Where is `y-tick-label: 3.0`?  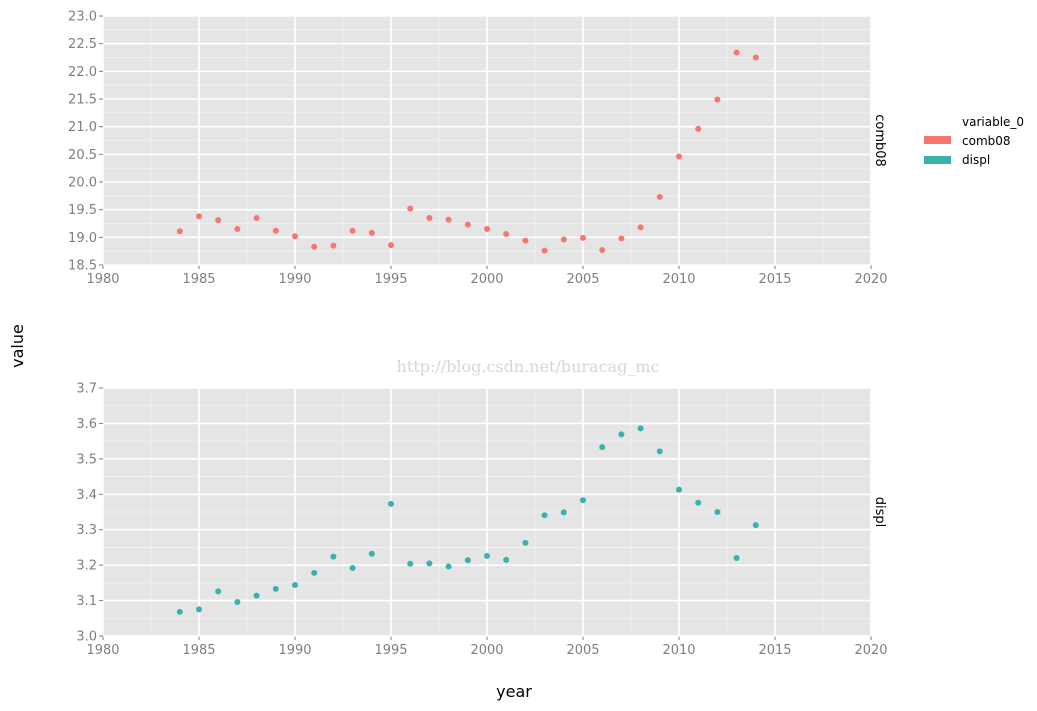
y-tick-label: 3.0 is located at coordinates (86, 637).